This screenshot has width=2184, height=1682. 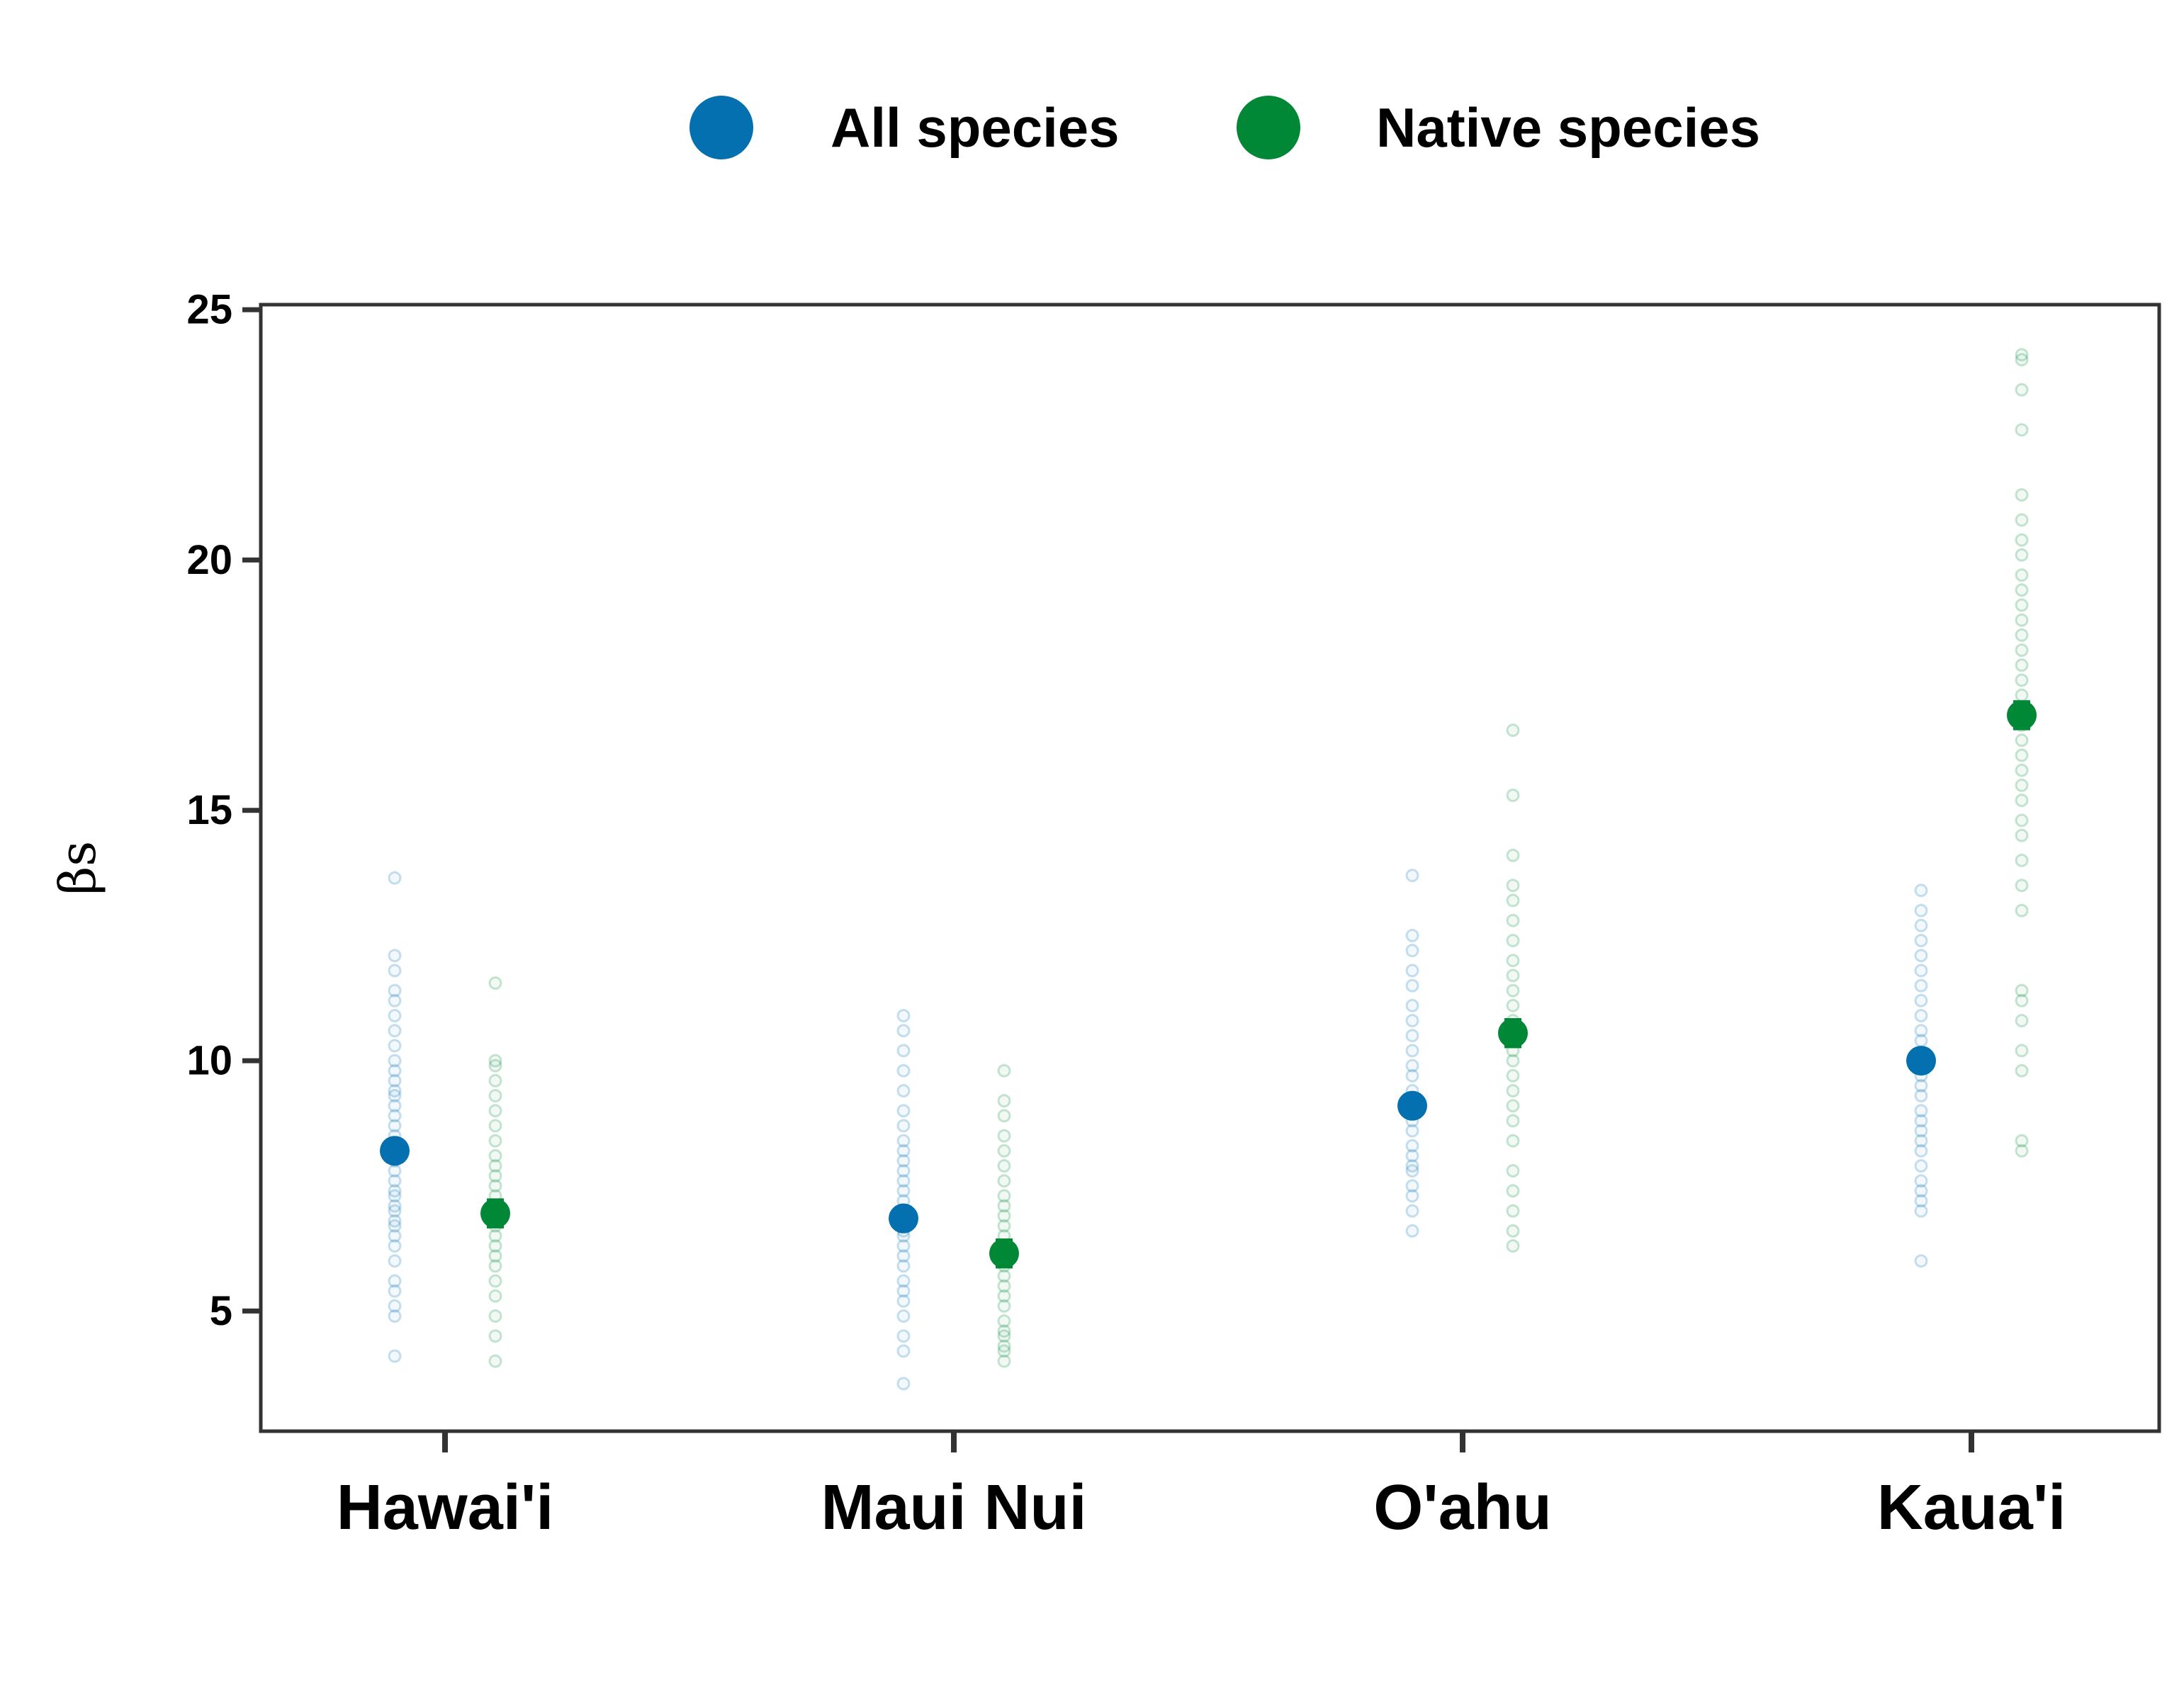 I want to click on x-tick-label: Hawai'i, so click(x=446, y=1507).